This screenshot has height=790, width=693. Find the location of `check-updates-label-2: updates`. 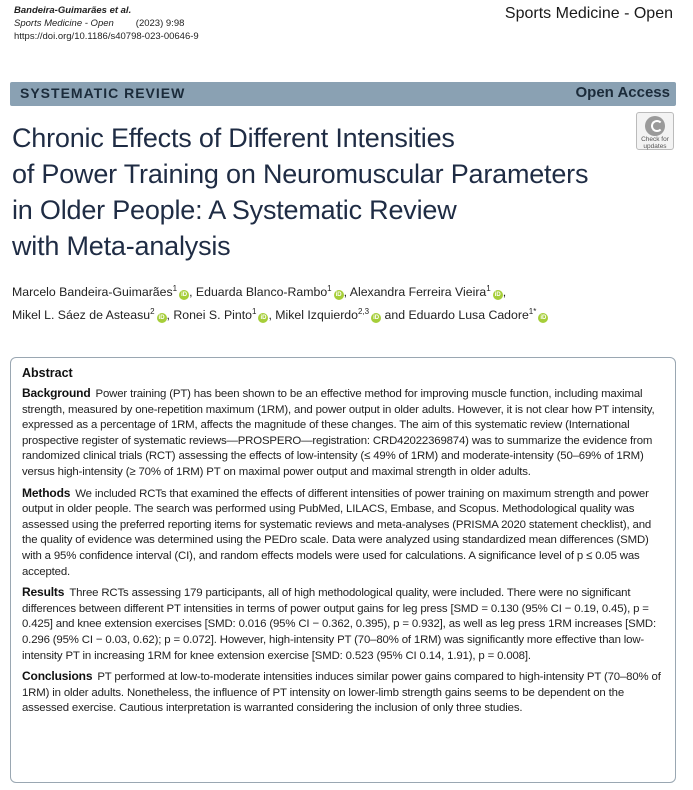

check-updates-label-2: updates is located at coordinates (655, 146).